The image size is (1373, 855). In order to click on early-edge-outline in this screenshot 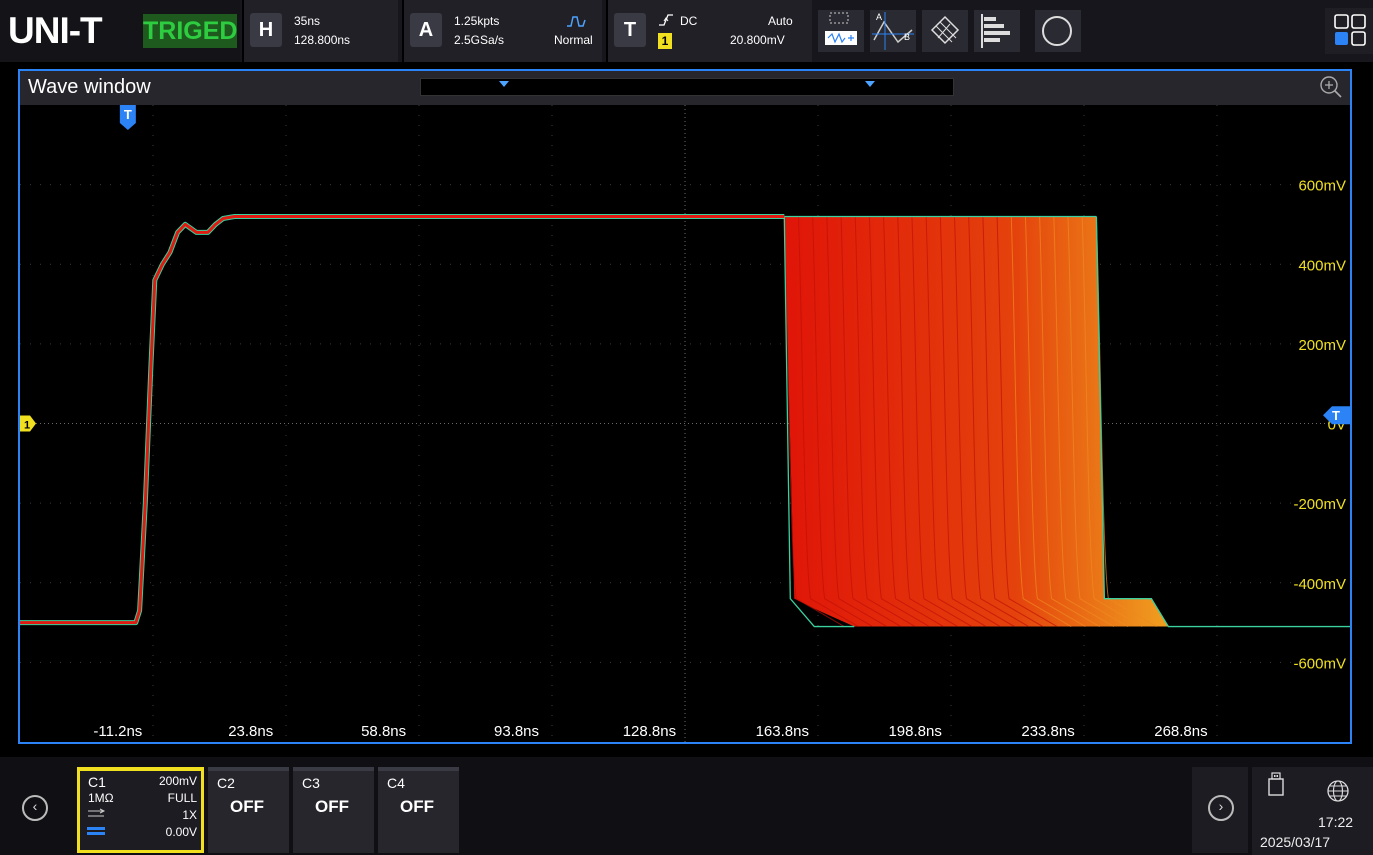, I will do `click(819, 422)`.